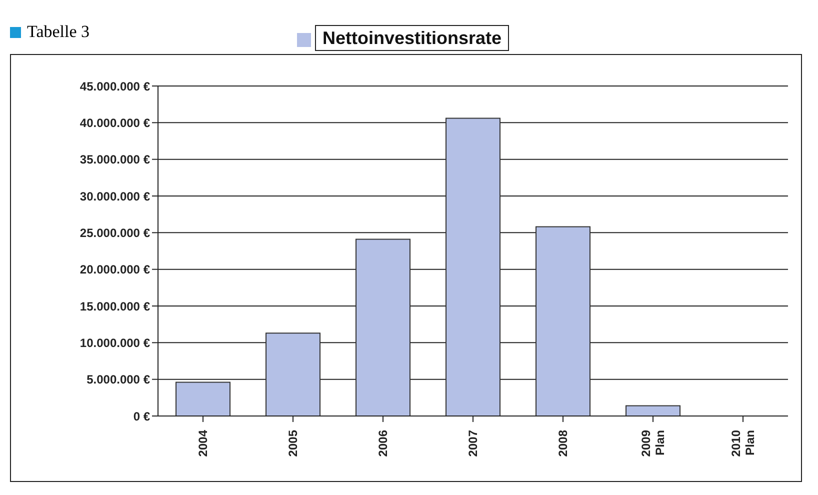 The image size is (818, 495). Describe the element at coordinates (115, 269) in the screenshot. I see `y-tick-label: 20.000.000 €` at that location.